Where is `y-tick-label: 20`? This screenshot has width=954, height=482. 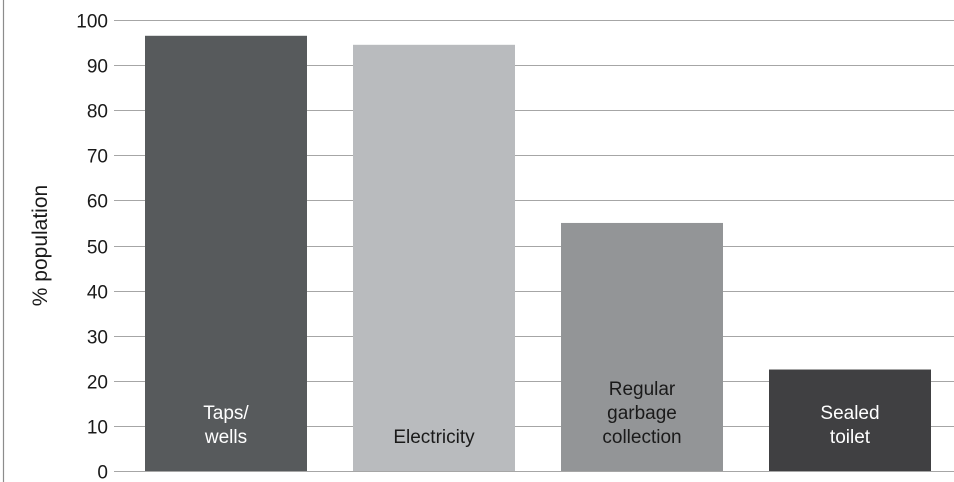
y-tick-label: 20 is located at coordinates (97, 383).